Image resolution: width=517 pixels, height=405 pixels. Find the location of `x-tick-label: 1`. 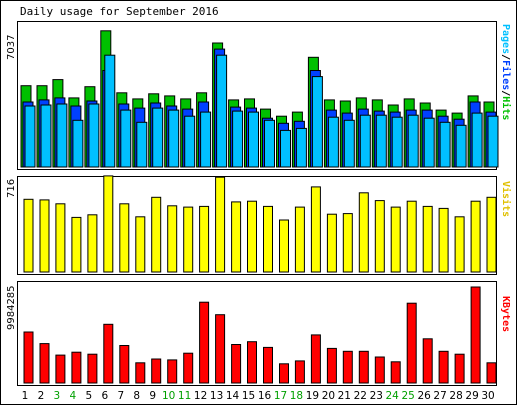

x-tick-label: 1 is located at coordinates (25, 396).